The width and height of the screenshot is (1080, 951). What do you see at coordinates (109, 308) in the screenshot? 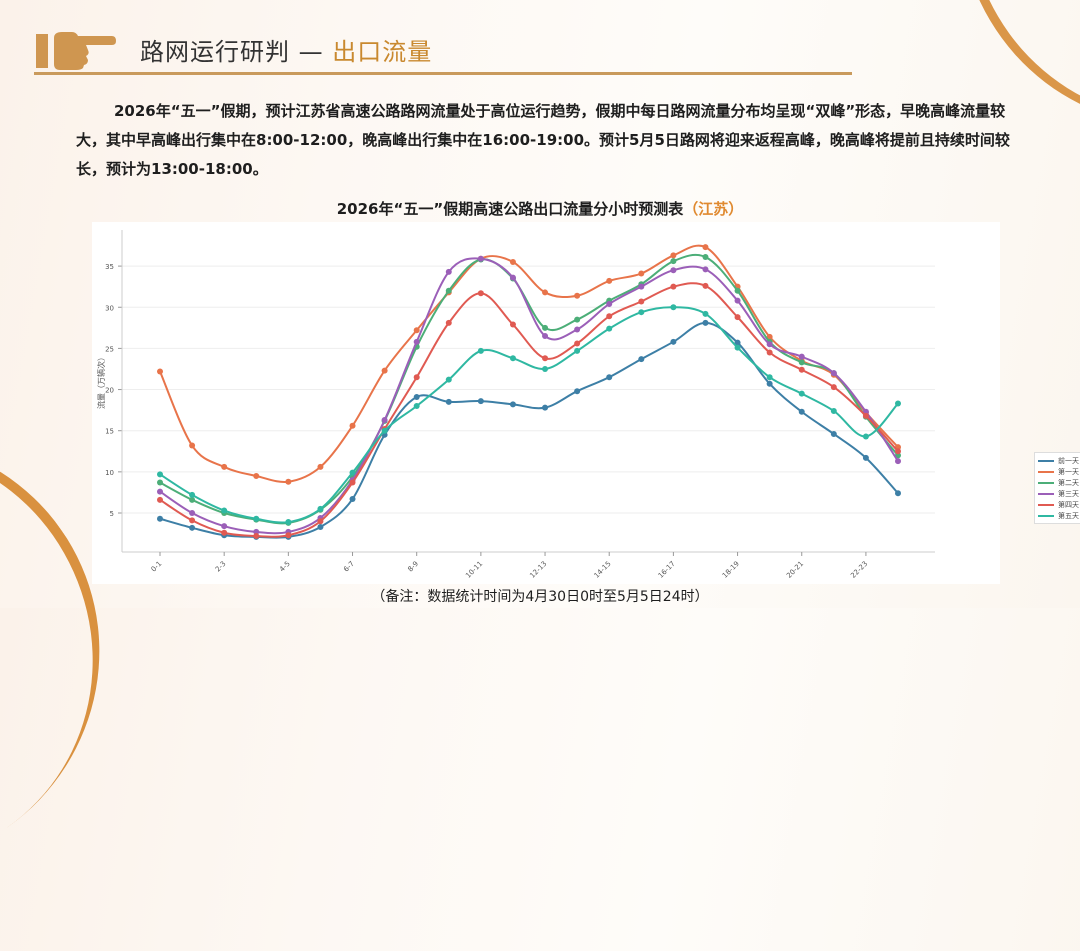
I see `y-tick-label: 30` at bounding box center [109, 308].